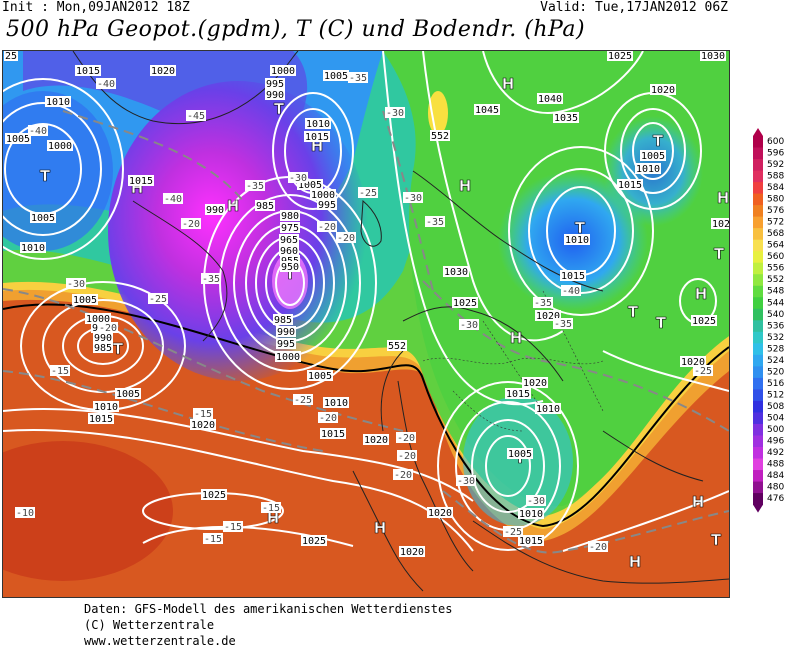 This screenshot has height=648, width=790. Describe the element at coordinates (775, 476) in the screenshot. I see `legend-value: 484` at that location.